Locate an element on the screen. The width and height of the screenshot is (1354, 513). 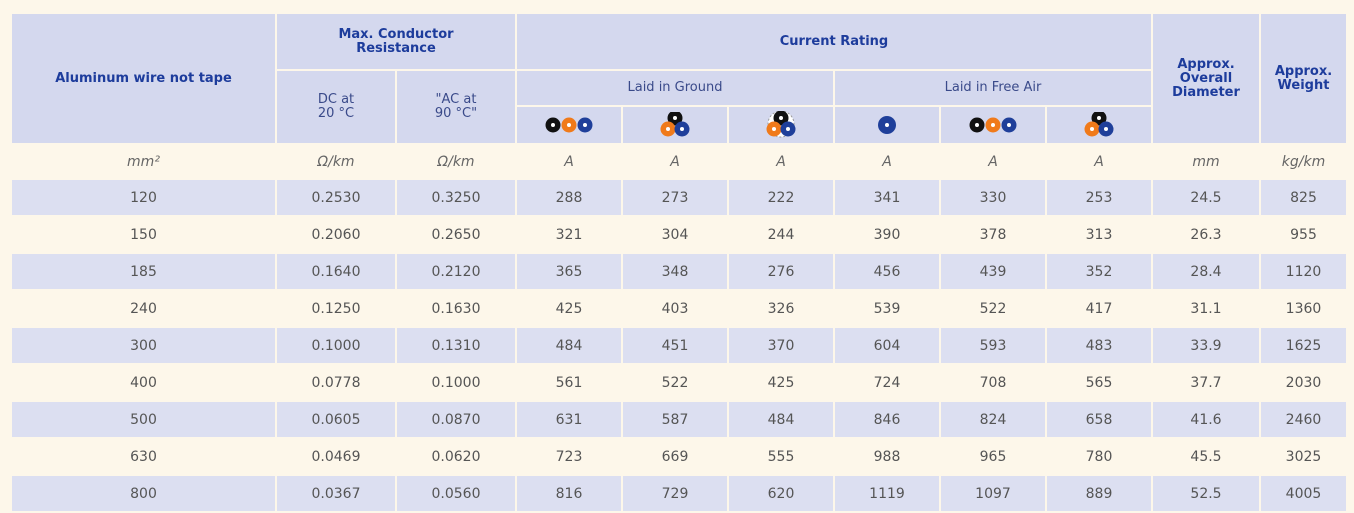
data-cell: 321 is located at coordinates (569, 234).